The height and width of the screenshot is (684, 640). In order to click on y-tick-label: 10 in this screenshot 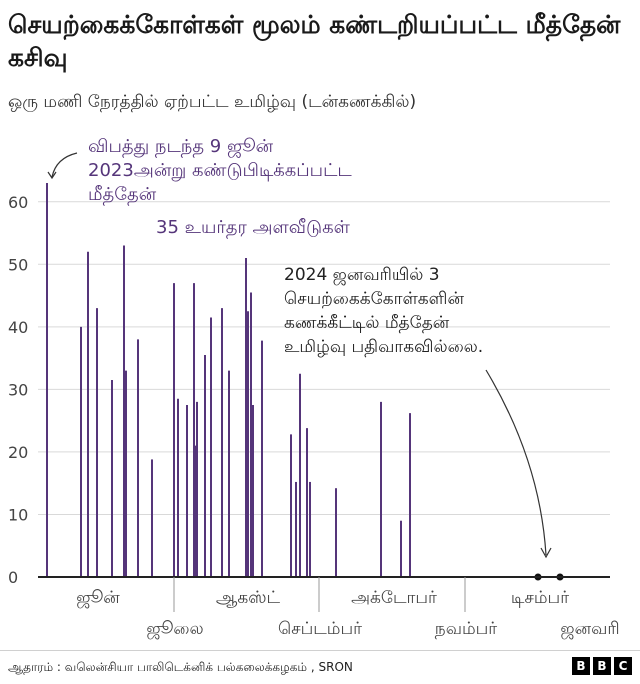, I will do `click(18, 514)`.